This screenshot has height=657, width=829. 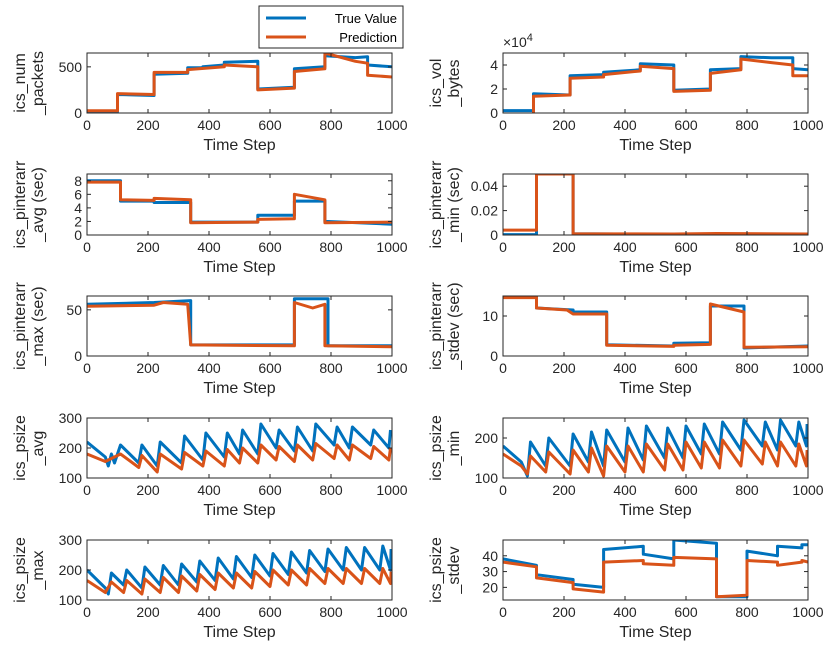 I want to click on y-tick-label: 500, so click(x=71, y=67).